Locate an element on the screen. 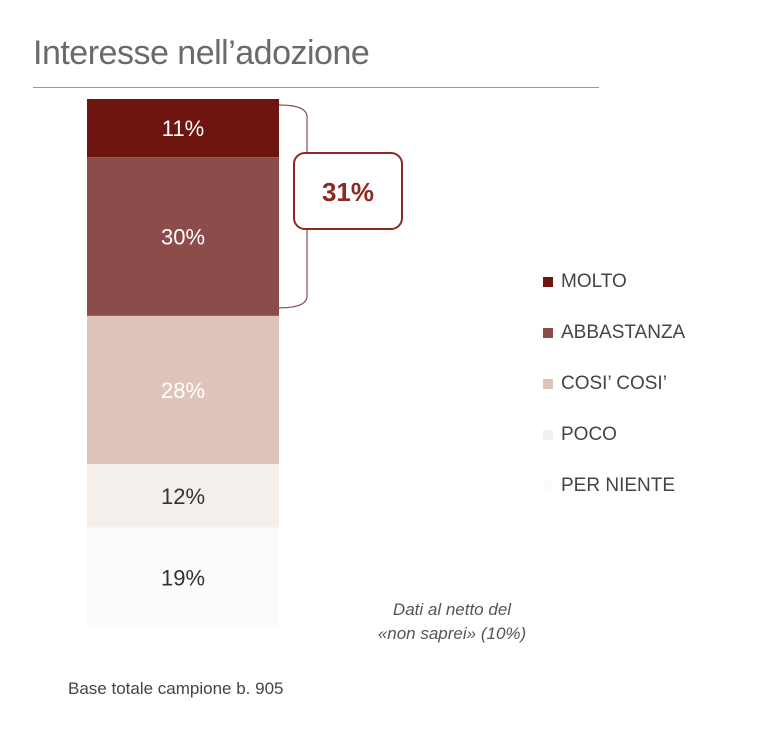 The image size is (758, 734). legend-label: MOLTO is located at coordinates (594, 281).